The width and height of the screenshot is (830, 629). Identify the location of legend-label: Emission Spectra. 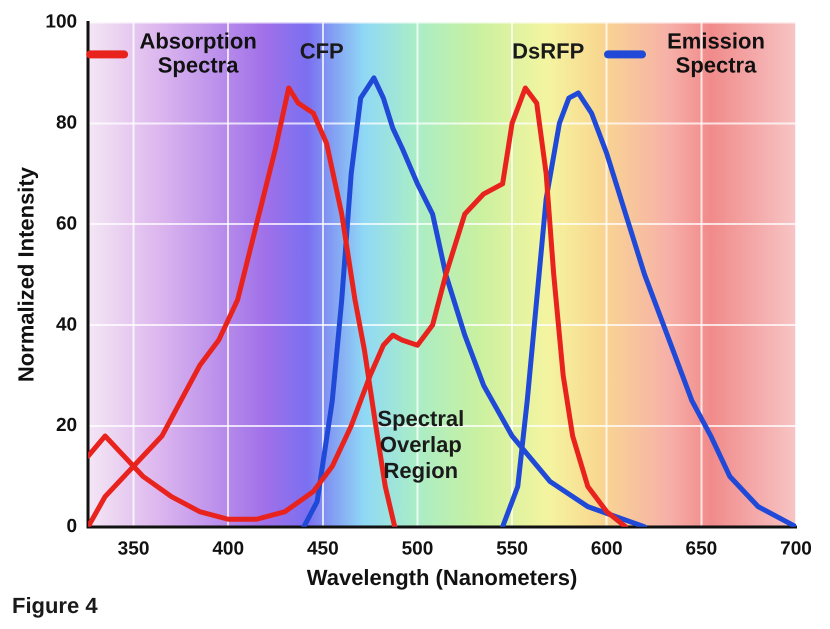
(716, 53).